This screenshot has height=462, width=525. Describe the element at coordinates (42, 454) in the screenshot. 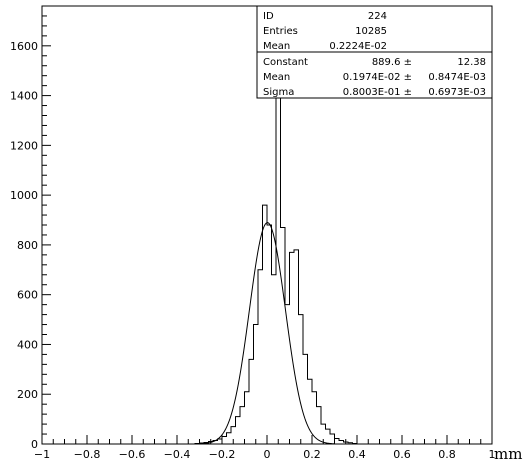

I see `x-tick-label: −1` at that location.